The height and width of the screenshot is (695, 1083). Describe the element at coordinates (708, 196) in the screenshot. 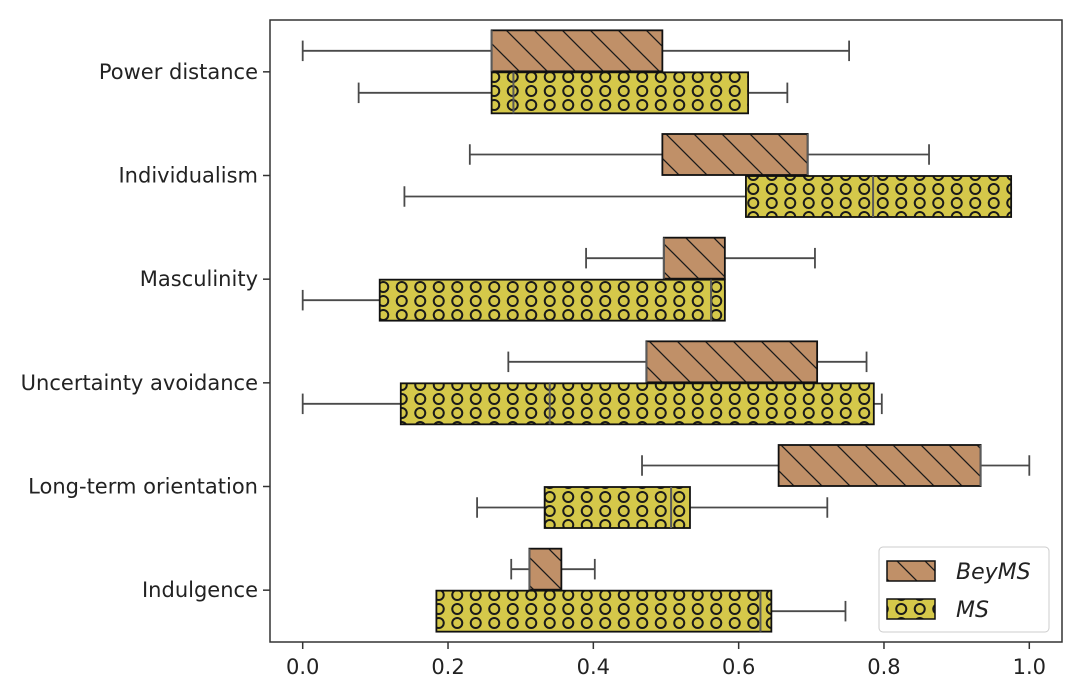

I see `box-ms-individualism` at that location.